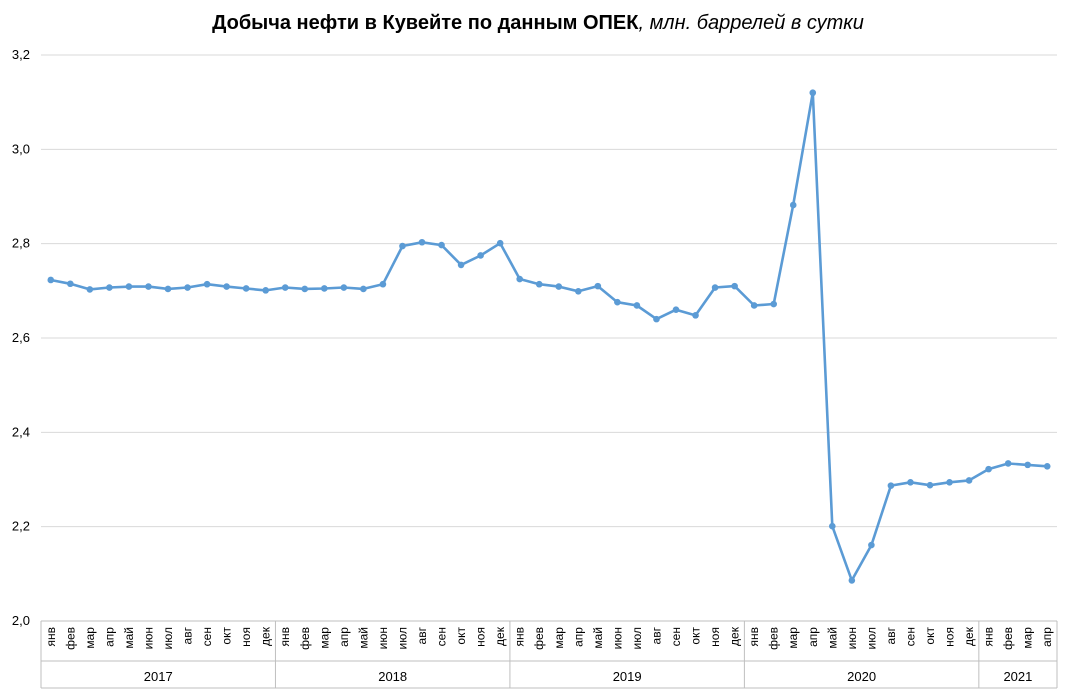 This screenshot has width=1076, height=695. Describe the element at coordinates (425, 23) in the screenshot. I see `chart-title-main: Добыча нефти в Кувейте по данным ОПЕК` at that location.